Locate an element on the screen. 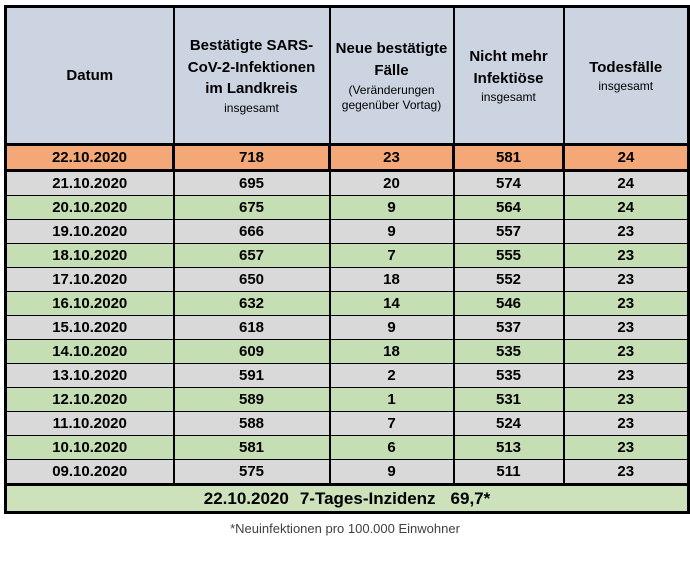  table-row: 16.10.2020 632 14 546 23 is located at coordinates (347, 303).